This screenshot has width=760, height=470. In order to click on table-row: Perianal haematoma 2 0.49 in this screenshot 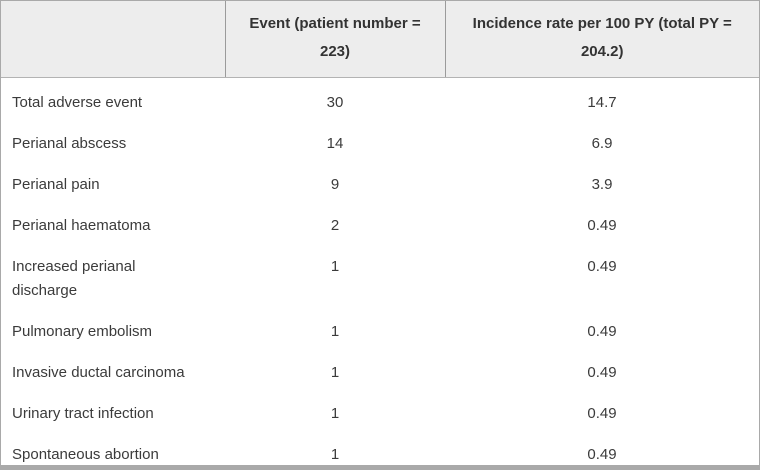, I will do `click(380, 225)`.